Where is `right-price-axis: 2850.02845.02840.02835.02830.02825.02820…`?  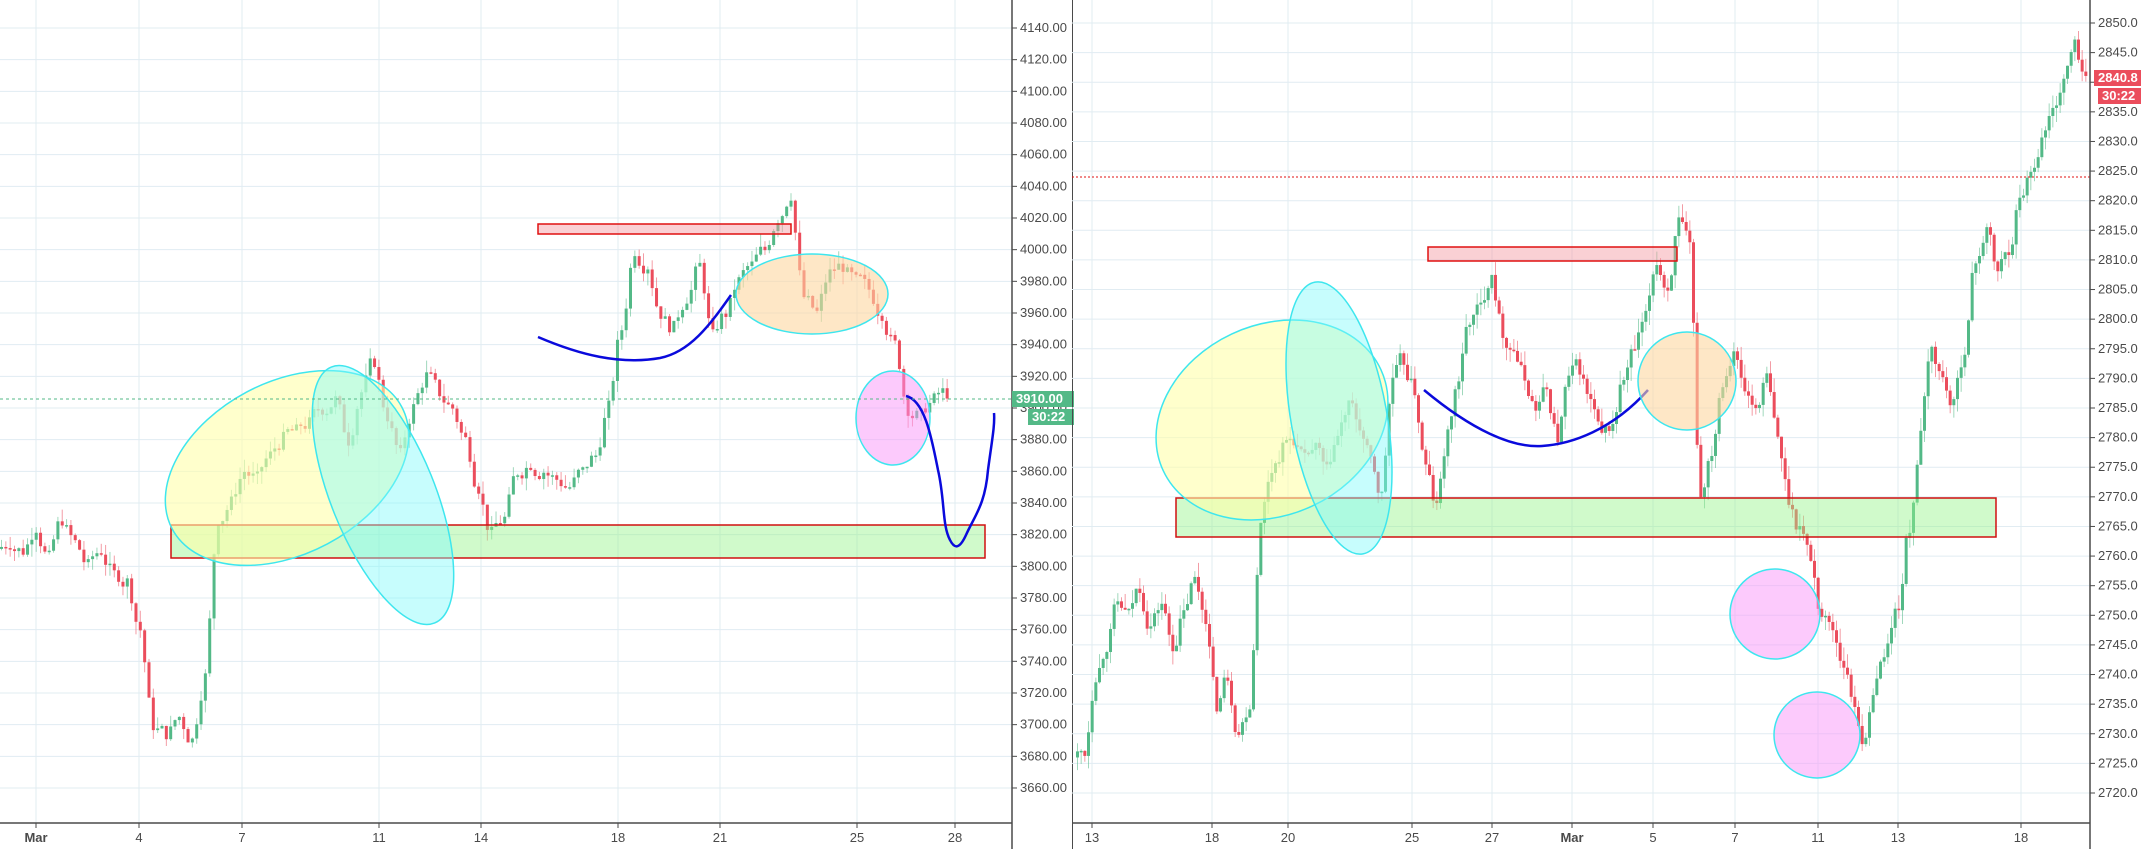
right-price-axis: 2850.02845.02840.02835.02830.02825.02820… is located at coordinates (2114, 407).